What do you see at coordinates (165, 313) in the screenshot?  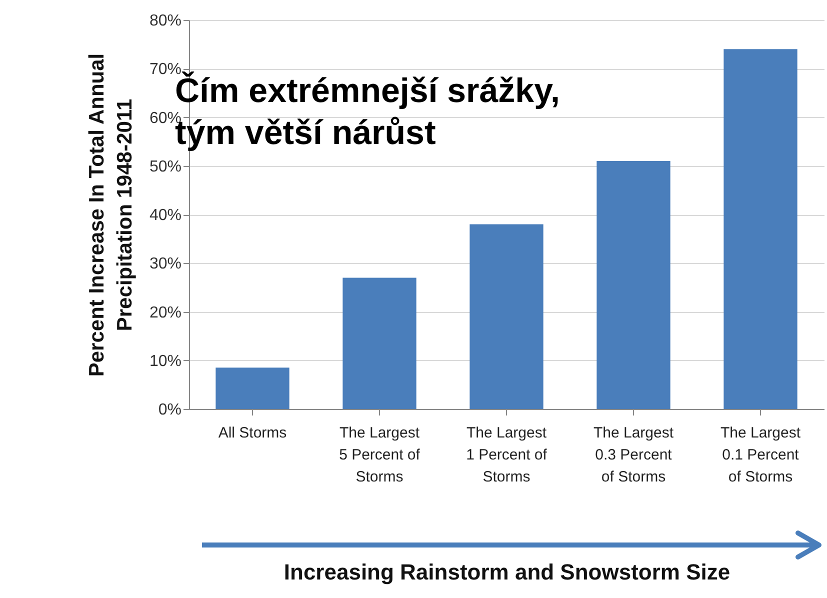 I see `y-tick-label: 20%` at bounding box center [165, 313].